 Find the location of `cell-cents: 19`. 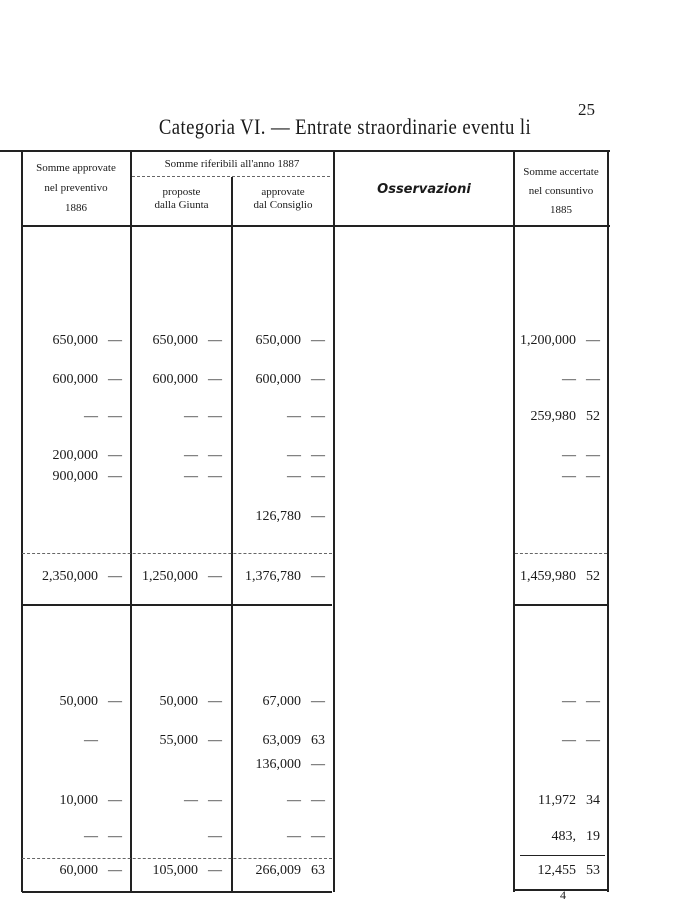

cell-cents: 19 is located at coordinates (593, 836).